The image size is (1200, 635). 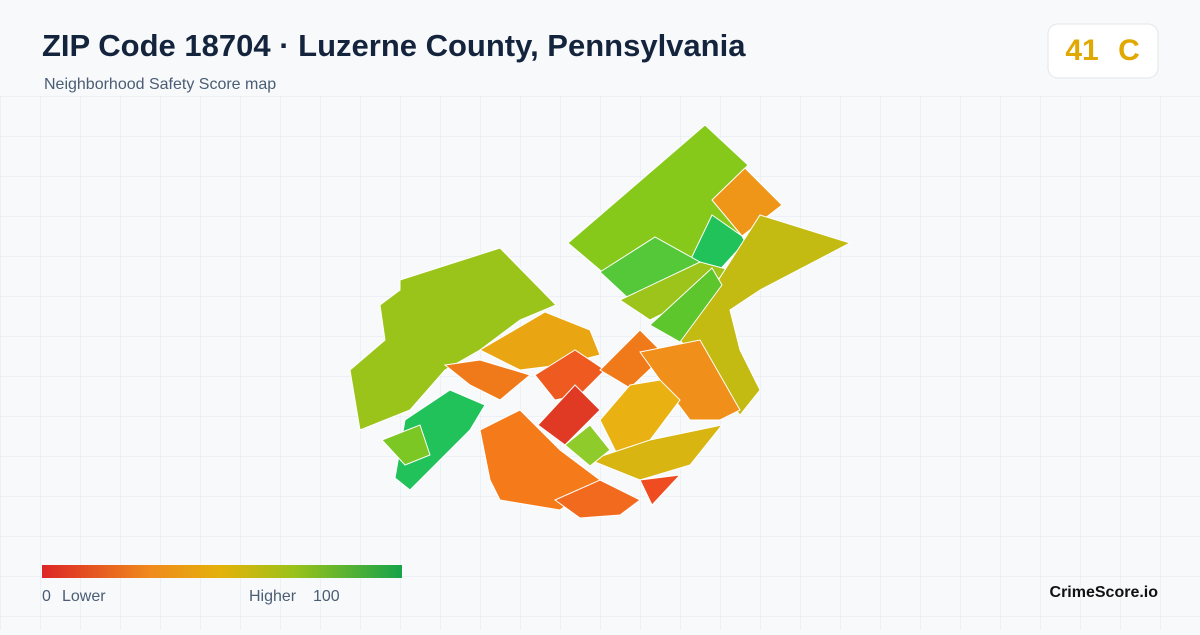 What do you see at coordinates (46, 596) in the screenshot?
I see `legend-min: 0` at bounding box center [46, 596].